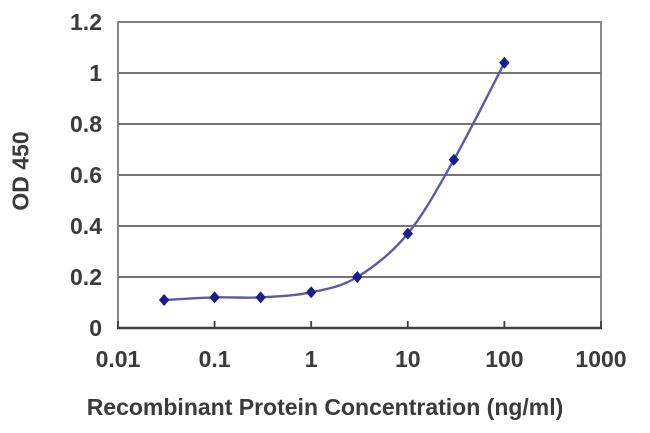 The height and width of the screenshot is (433, 650). What do you see at coordinates (20, 171) in the screenshot?
I see `y-axis-title: OD 450` at bounding box center [20, 171].